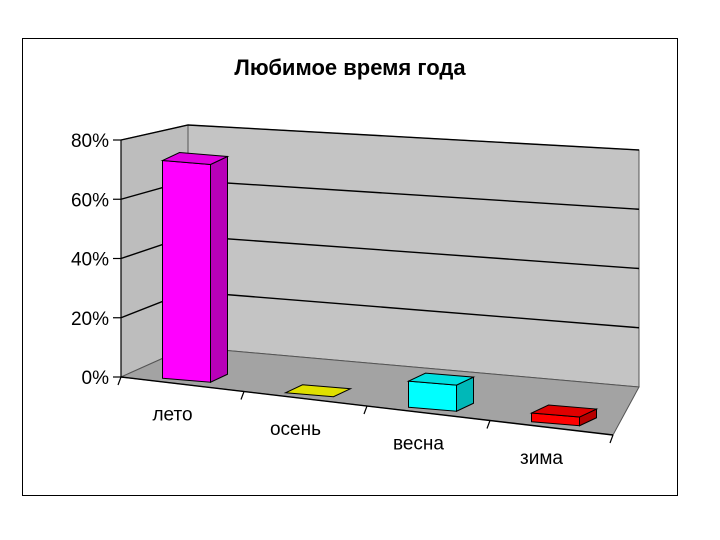 This screenshot has height=540, width=720. What do you see at coordinates (219, 269) in the screenshot?
I see `bar-side` at bounding box center [219, 269].